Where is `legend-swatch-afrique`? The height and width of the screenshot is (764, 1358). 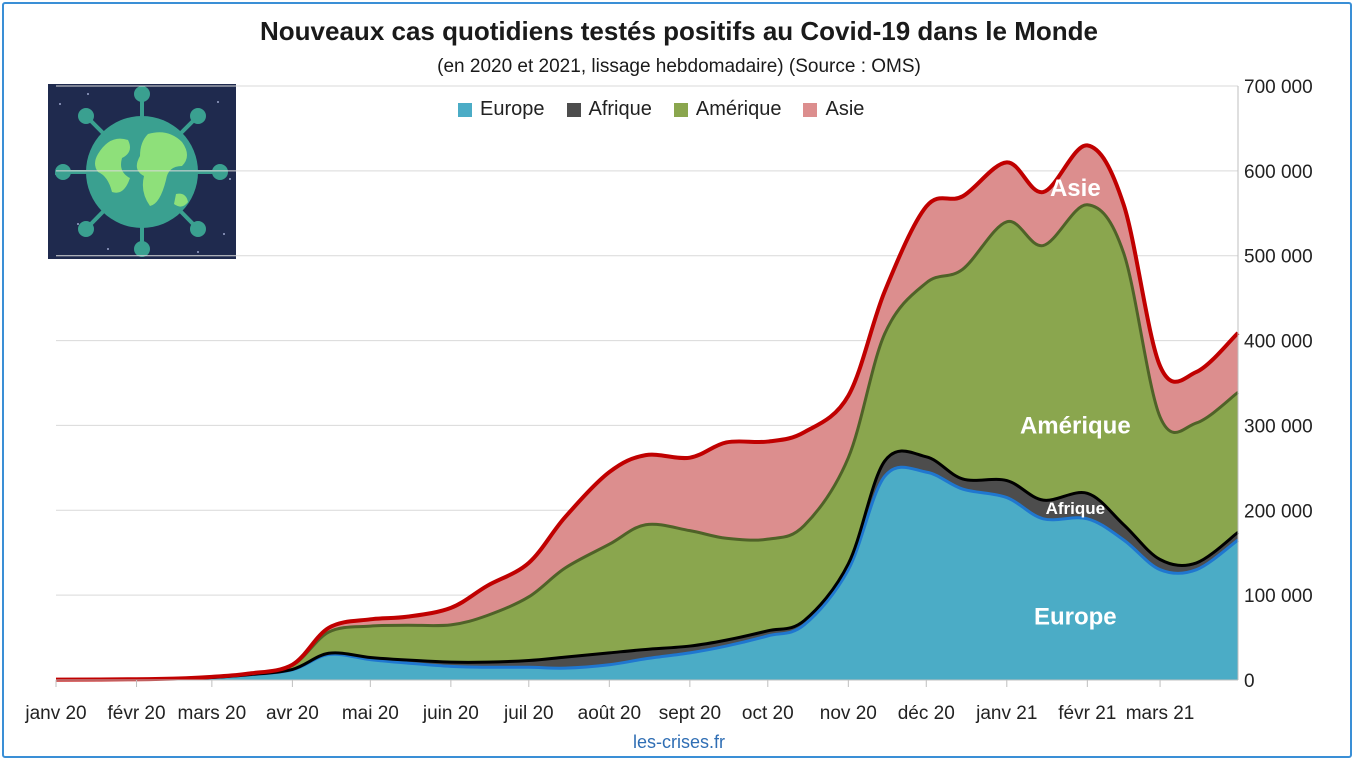 legend-swatch-afrique is located at coordinates (573, 109).